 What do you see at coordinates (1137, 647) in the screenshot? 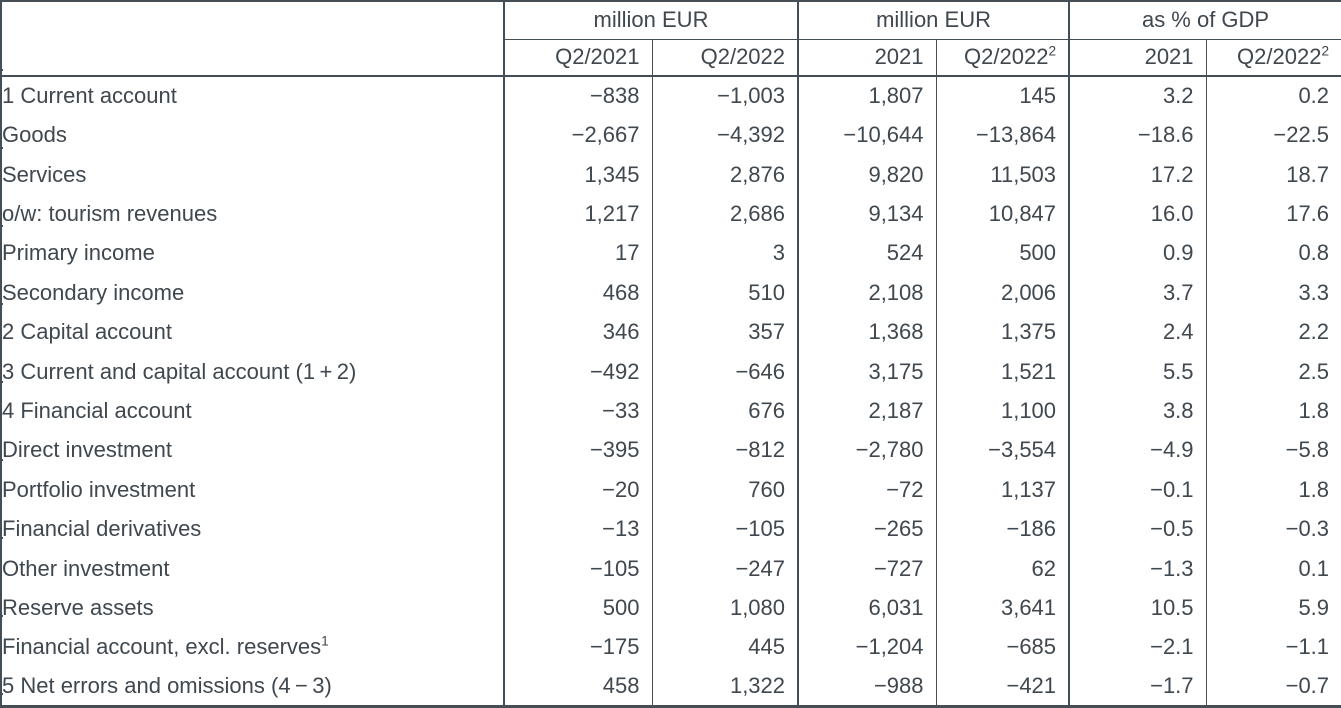
I see `value-cell: −2.1` at bounding box center [1137, 647].